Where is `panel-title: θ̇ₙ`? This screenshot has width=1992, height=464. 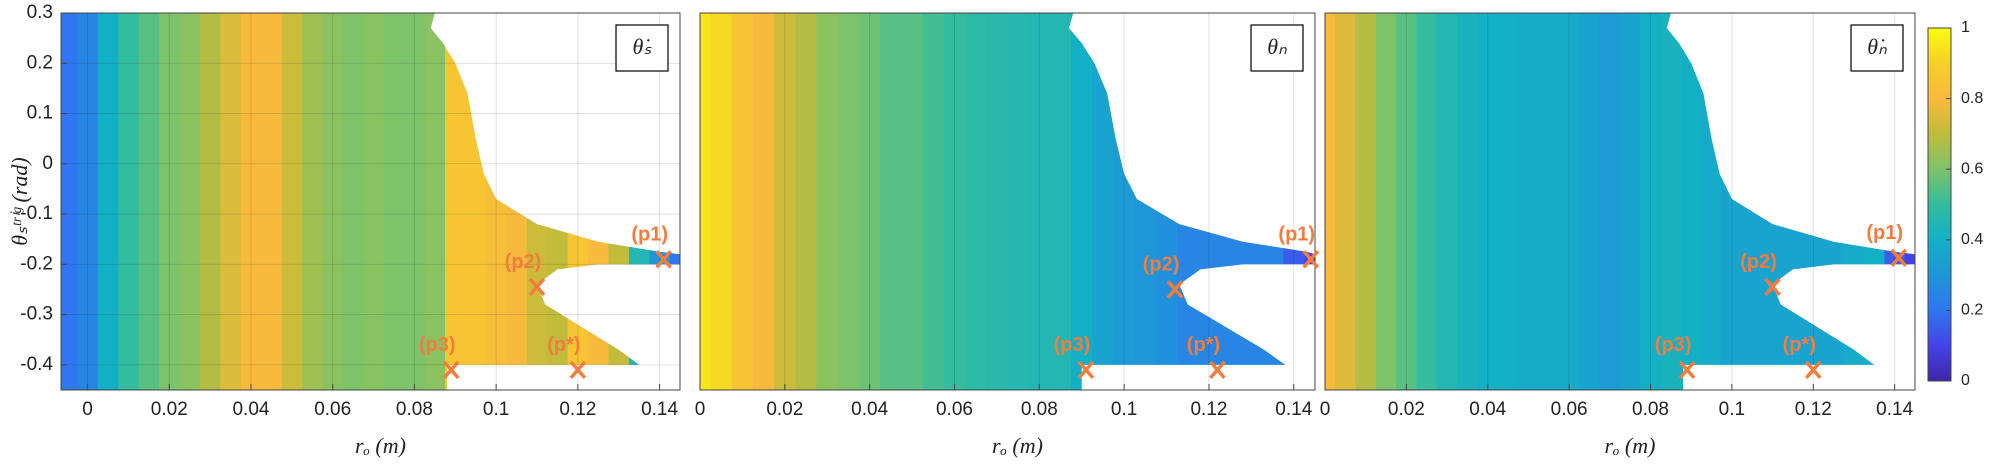
panel-title: θ̇ₙ is located at coordinates (1877, 46).